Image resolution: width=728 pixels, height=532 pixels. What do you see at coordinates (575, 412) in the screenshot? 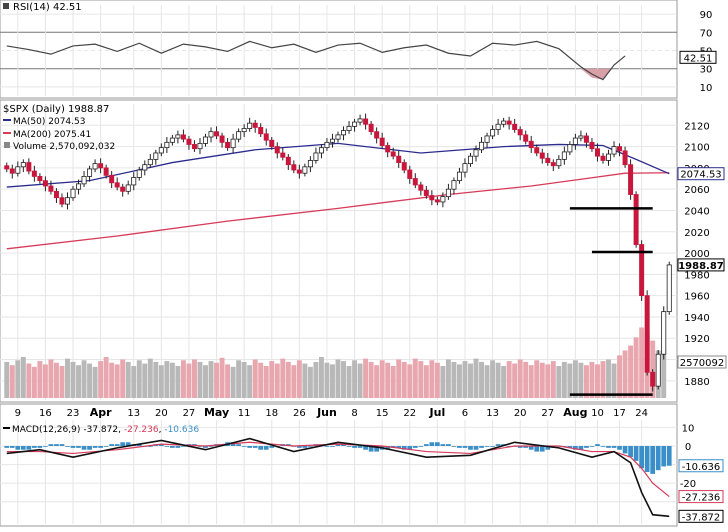
I see `x-tick-label: Aug` at bounding box center [575, 412].